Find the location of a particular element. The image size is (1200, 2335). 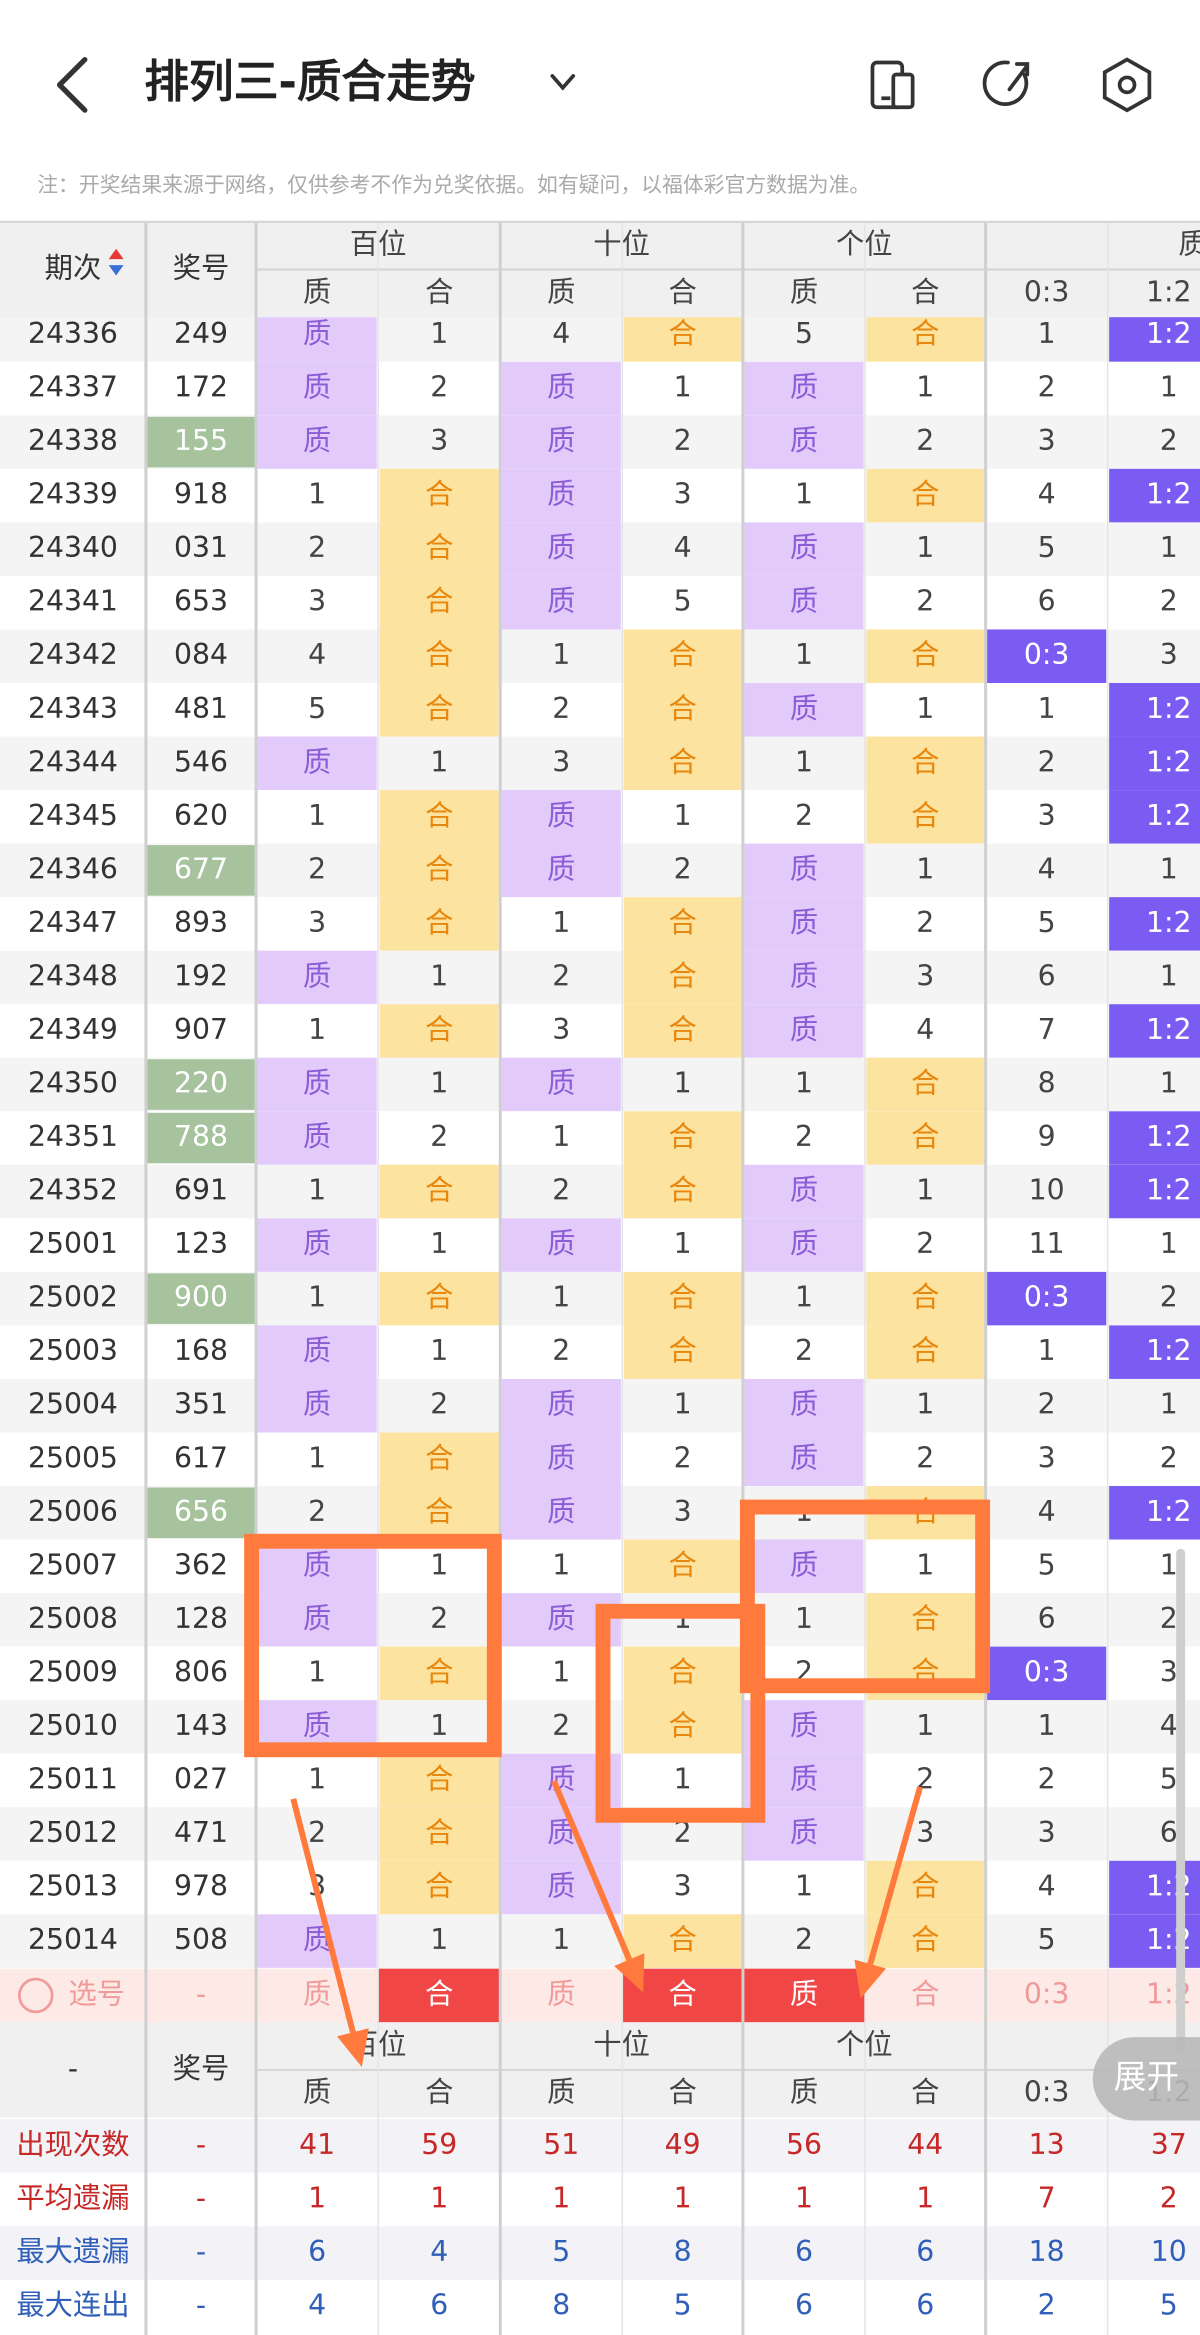

period: 25009 is located at coordinates (73, 1671).